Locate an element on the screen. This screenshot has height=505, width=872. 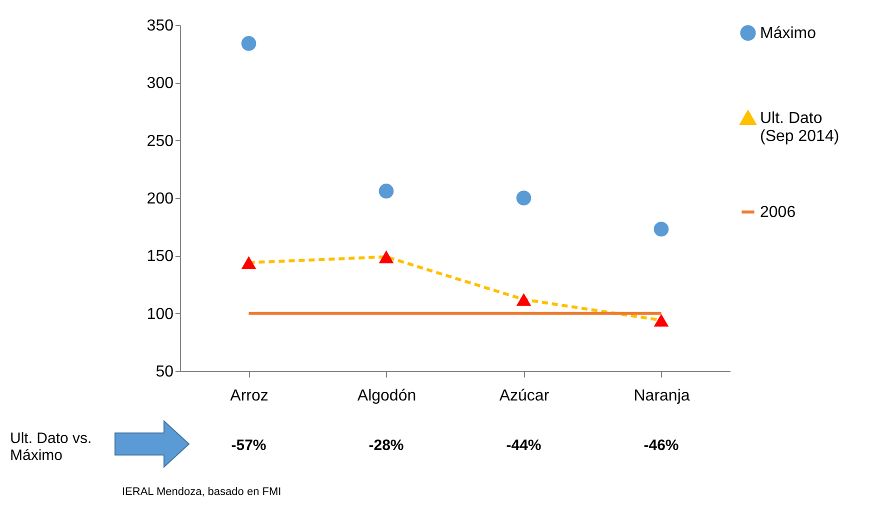
text: -46% is located at coordinates (661, 445).